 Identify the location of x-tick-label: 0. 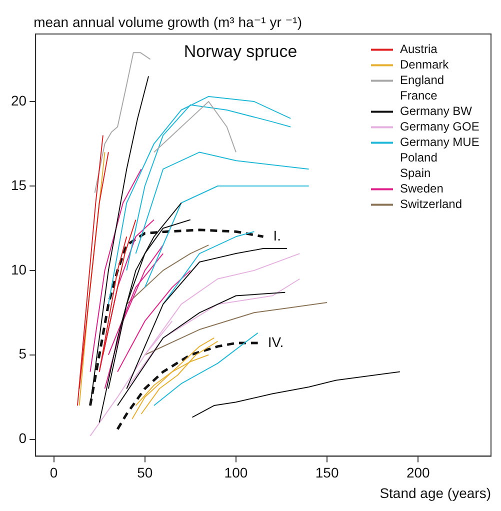
(54, 472).